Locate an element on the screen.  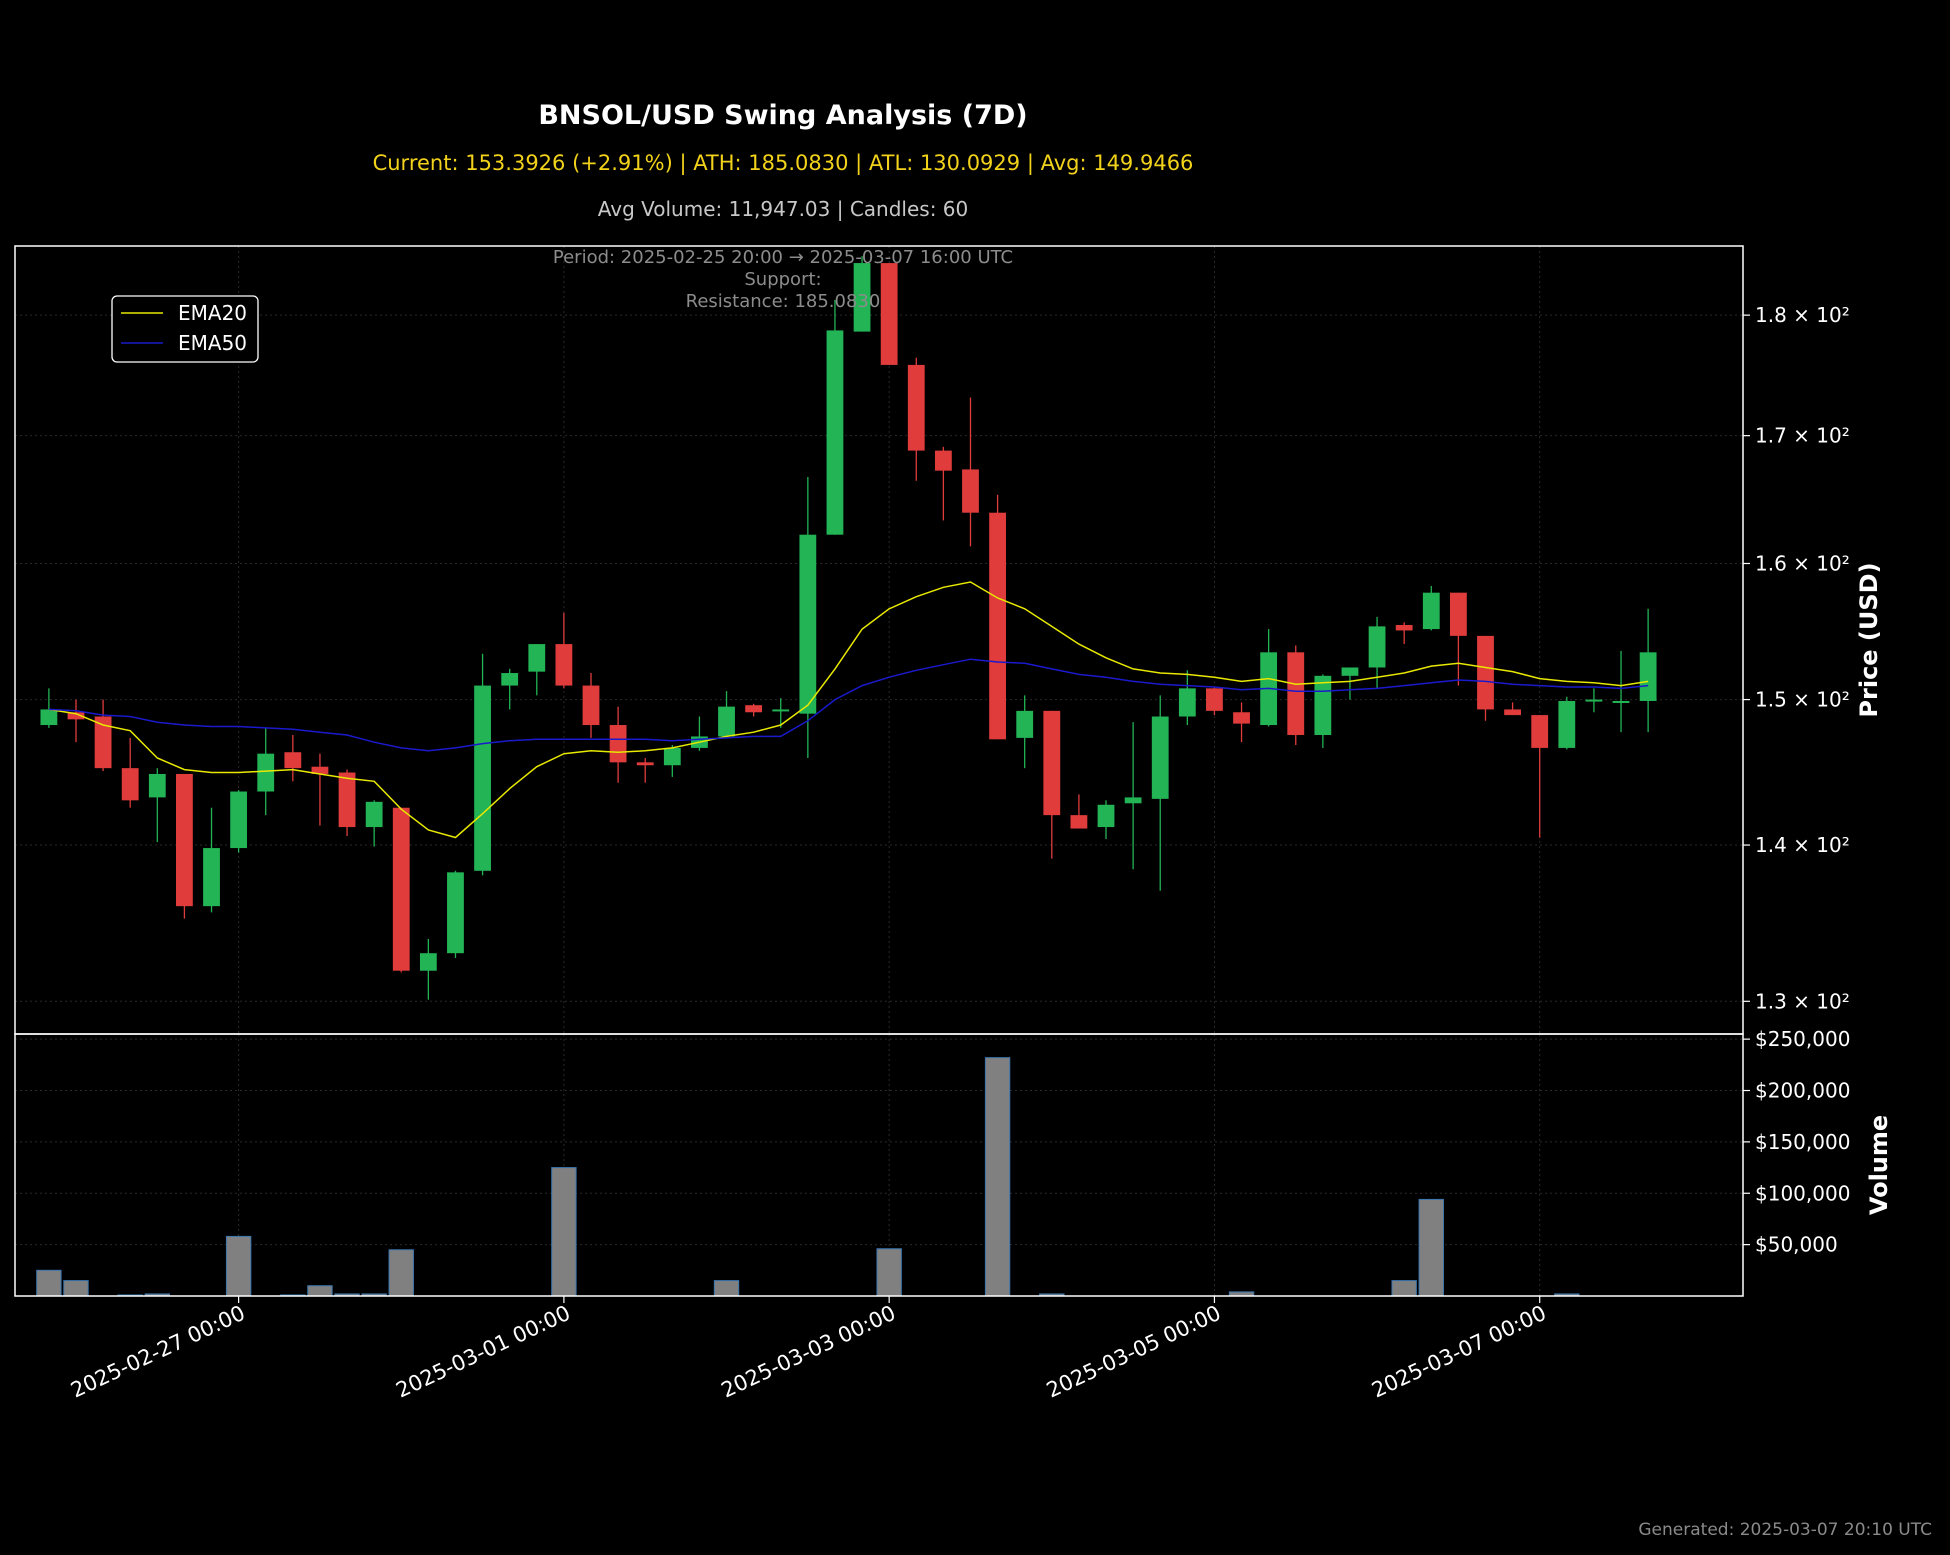
ema20-line is located at coordinates (848, 710).